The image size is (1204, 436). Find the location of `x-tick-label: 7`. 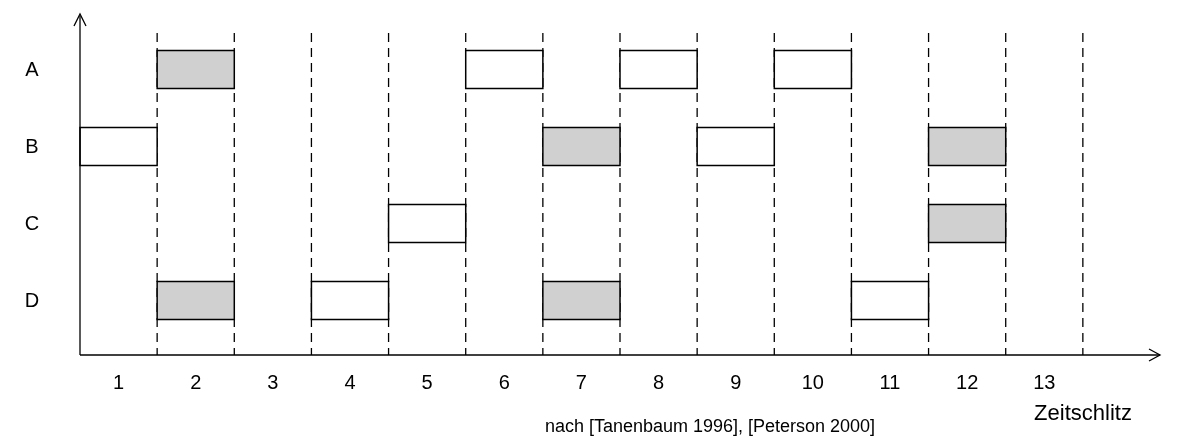

x-tick-label: 7 is located at coordinates (581, 382).